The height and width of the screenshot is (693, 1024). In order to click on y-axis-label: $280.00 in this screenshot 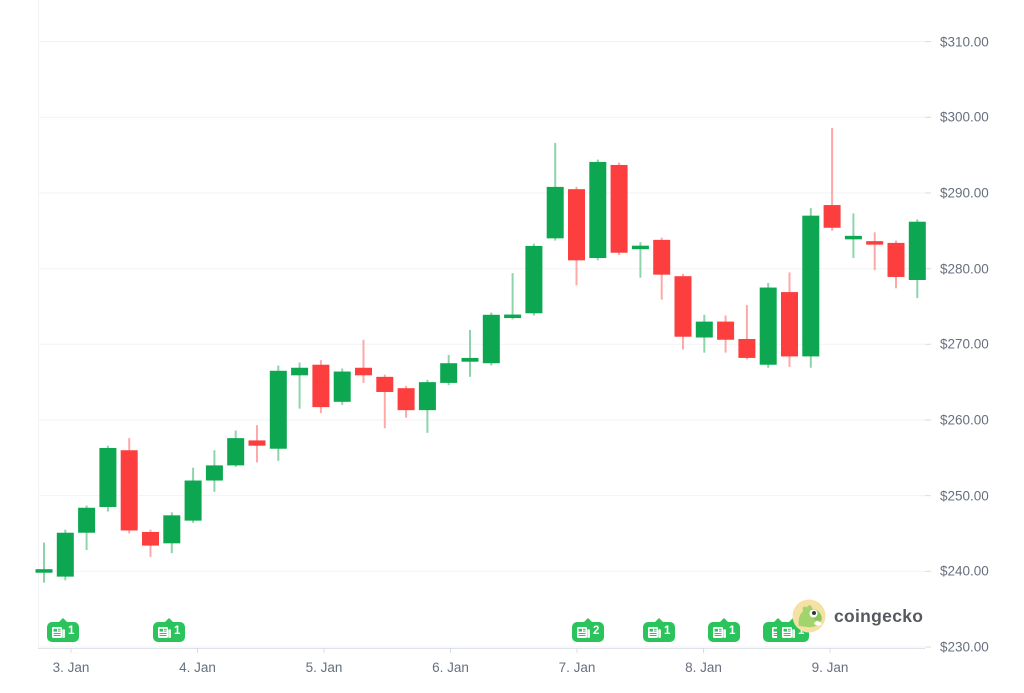, I will do `click(964, 269)`.